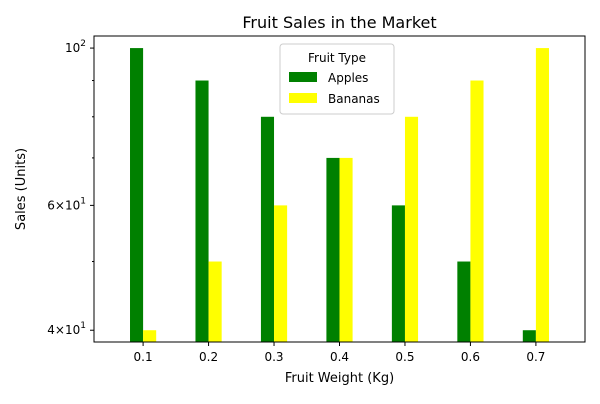 This screenshot has width=600, height=404. Describe the element at coordinates (477, 211) in the screenshot. I see `bar-bananas-0.6` at that location.